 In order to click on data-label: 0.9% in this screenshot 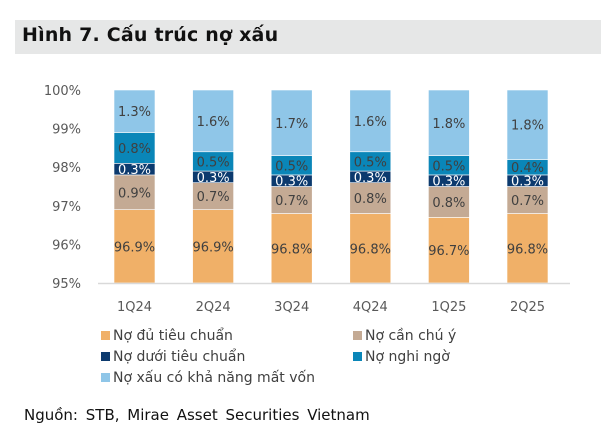, I will do `click(134, 193)`.